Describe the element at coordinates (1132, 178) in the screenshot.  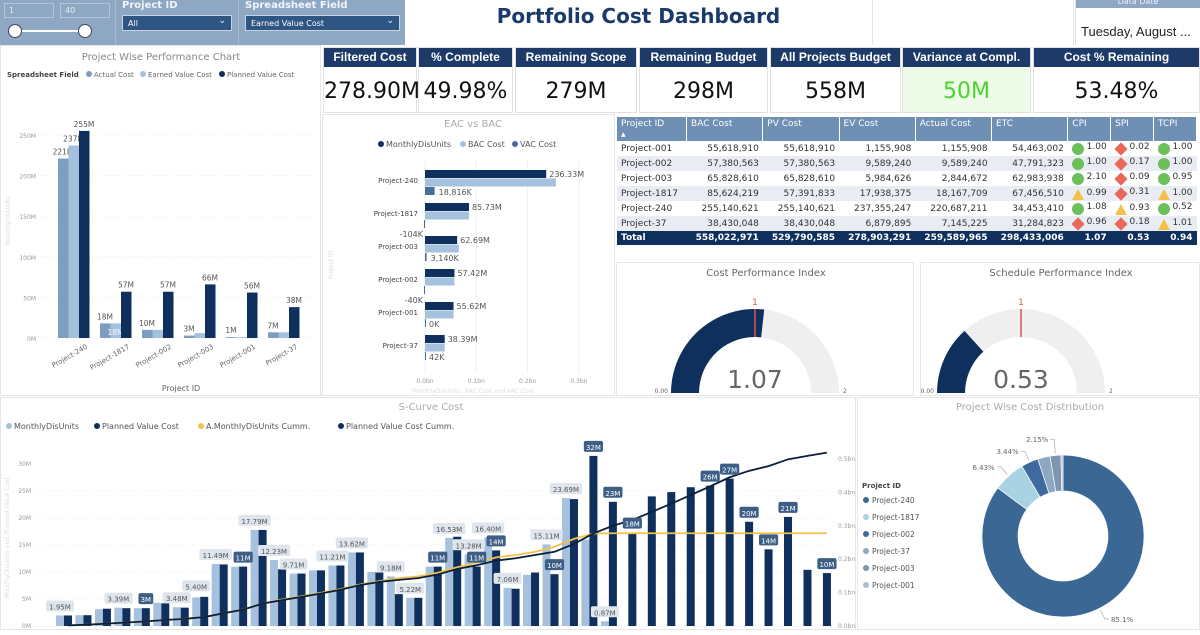
I see `table-cell: 0.09` at that location.